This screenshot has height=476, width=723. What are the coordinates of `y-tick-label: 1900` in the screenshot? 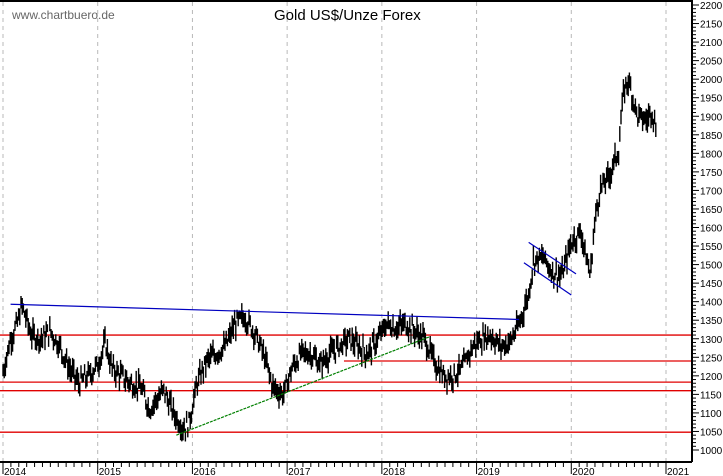 It's located at (711, 117).